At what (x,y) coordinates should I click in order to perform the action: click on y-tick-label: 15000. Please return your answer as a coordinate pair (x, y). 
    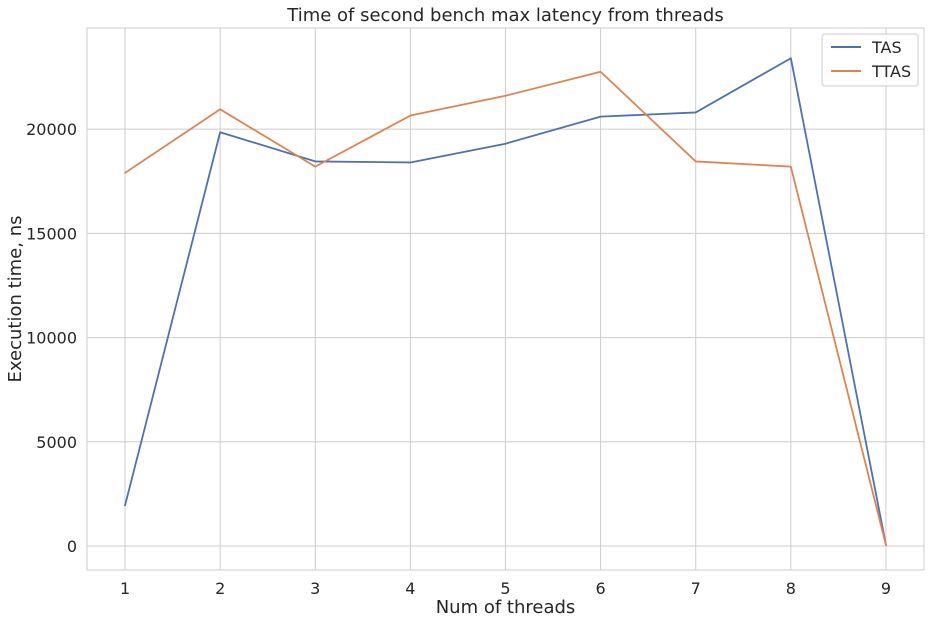
    Looking at the image, I should click on (51, 233).